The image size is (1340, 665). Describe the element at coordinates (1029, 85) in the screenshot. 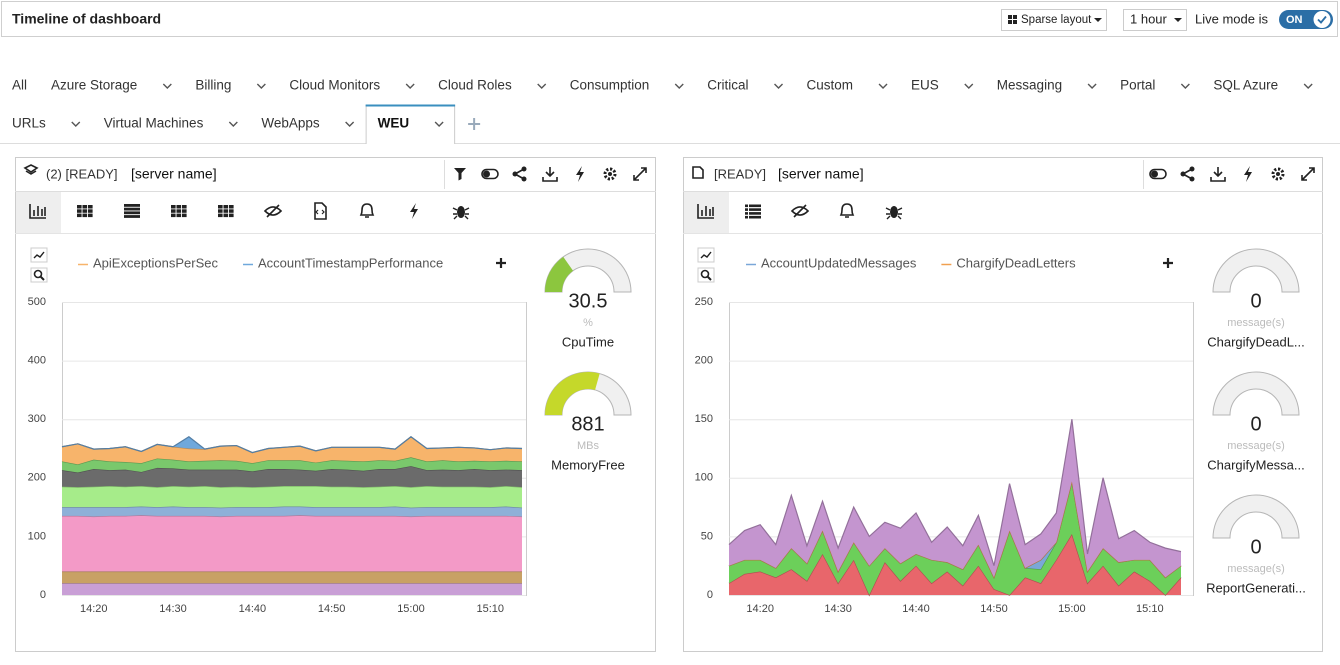

I see `tab: Messaging` at that location.